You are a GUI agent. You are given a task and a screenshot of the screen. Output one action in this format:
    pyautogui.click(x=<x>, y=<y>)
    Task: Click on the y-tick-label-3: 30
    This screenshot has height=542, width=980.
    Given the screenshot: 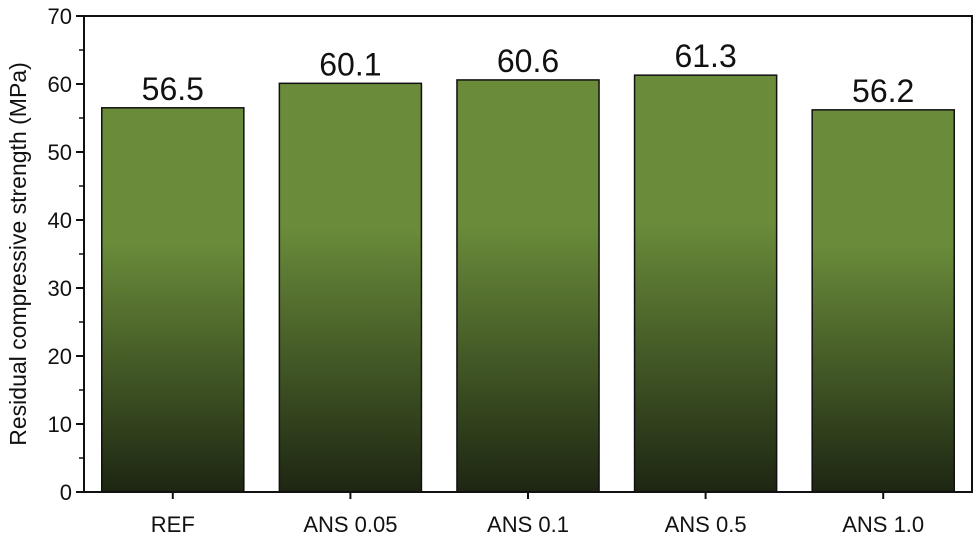 What is the action you would take?
    pyautogui.click(x=60, y=288)
    